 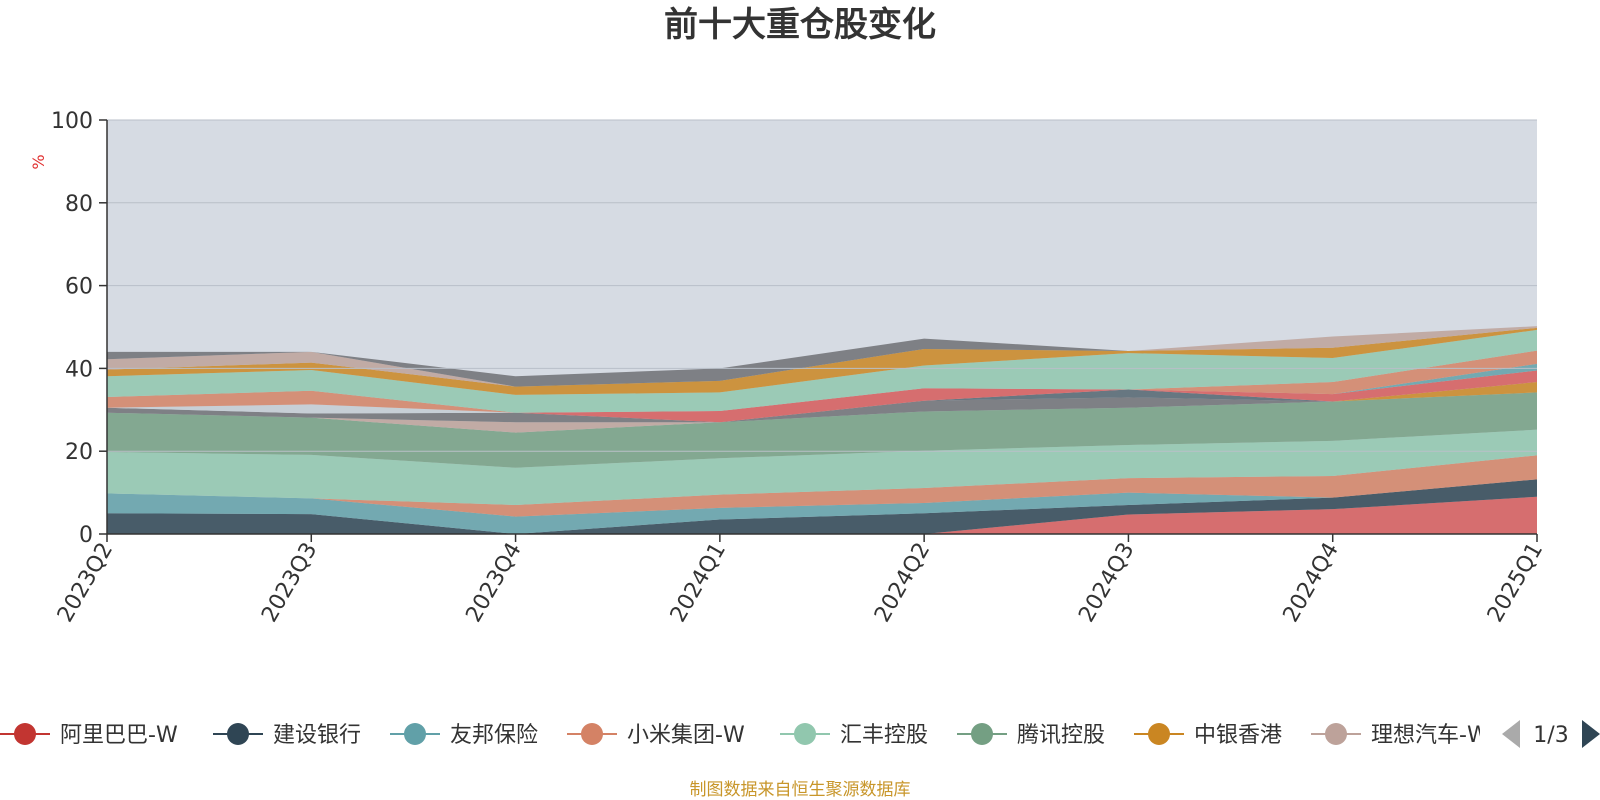 What do you see at coordinates (119, 735) in the screenshot?
I see `legend-label: 阿里巴巴-W` at bounding box center [119, 735].